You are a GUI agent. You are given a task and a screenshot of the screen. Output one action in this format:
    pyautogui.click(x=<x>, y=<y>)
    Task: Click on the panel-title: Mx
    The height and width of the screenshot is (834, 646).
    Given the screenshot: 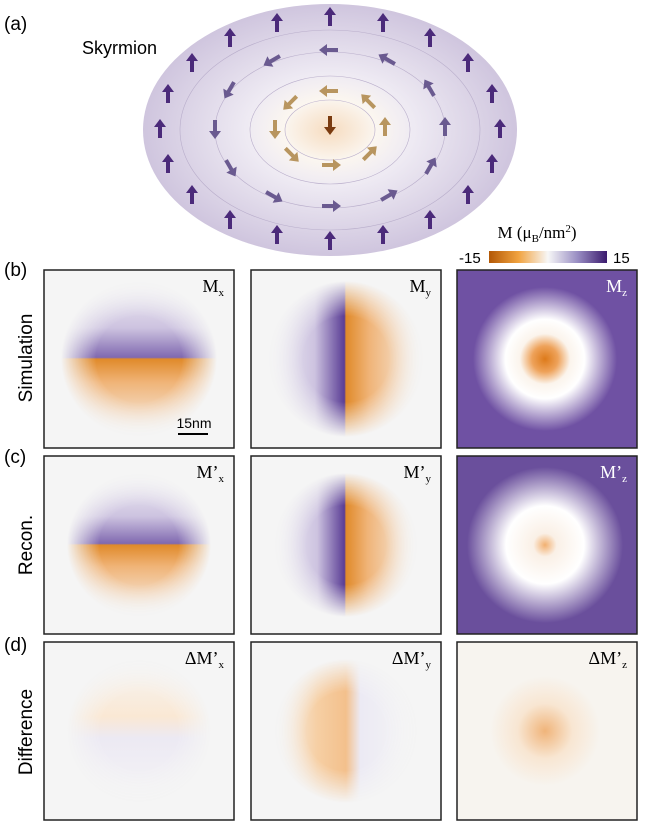 What is the action you would take?
    pyautogui.click(x=213, y=287)
    